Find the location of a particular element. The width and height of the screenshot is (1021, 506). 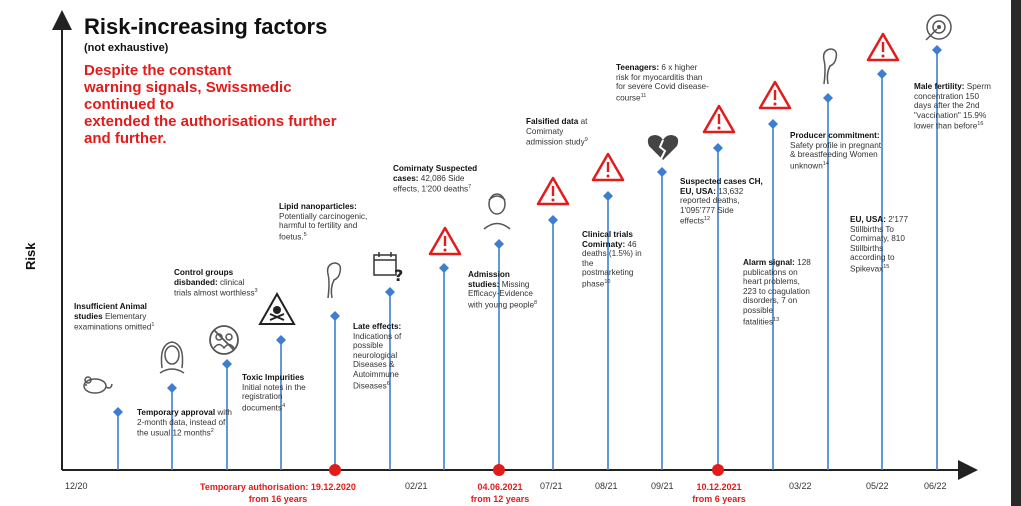

pregnant-woman-icon is located at coordinates (334, 280).